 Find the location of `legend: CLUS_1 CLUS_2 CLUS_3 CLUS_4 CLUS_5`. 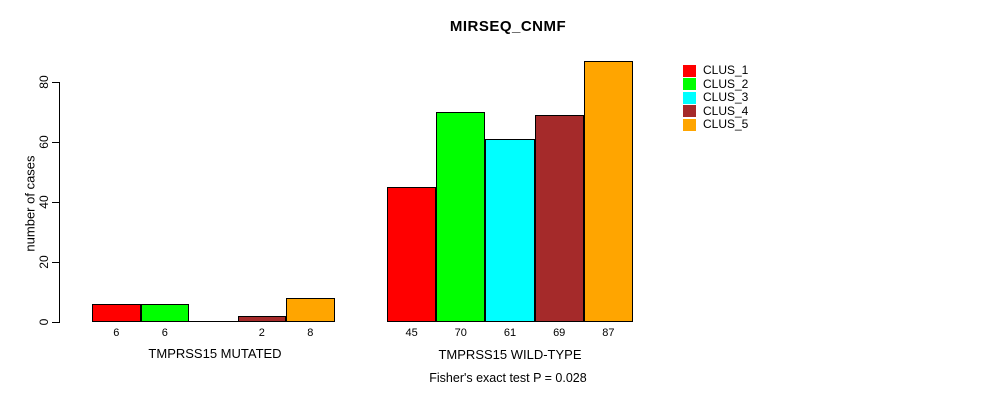

legend: CLUS_1 CLUS_2 CLUS_3 CLUS_4 CLUS_5 is located at coordinates (715, 98).